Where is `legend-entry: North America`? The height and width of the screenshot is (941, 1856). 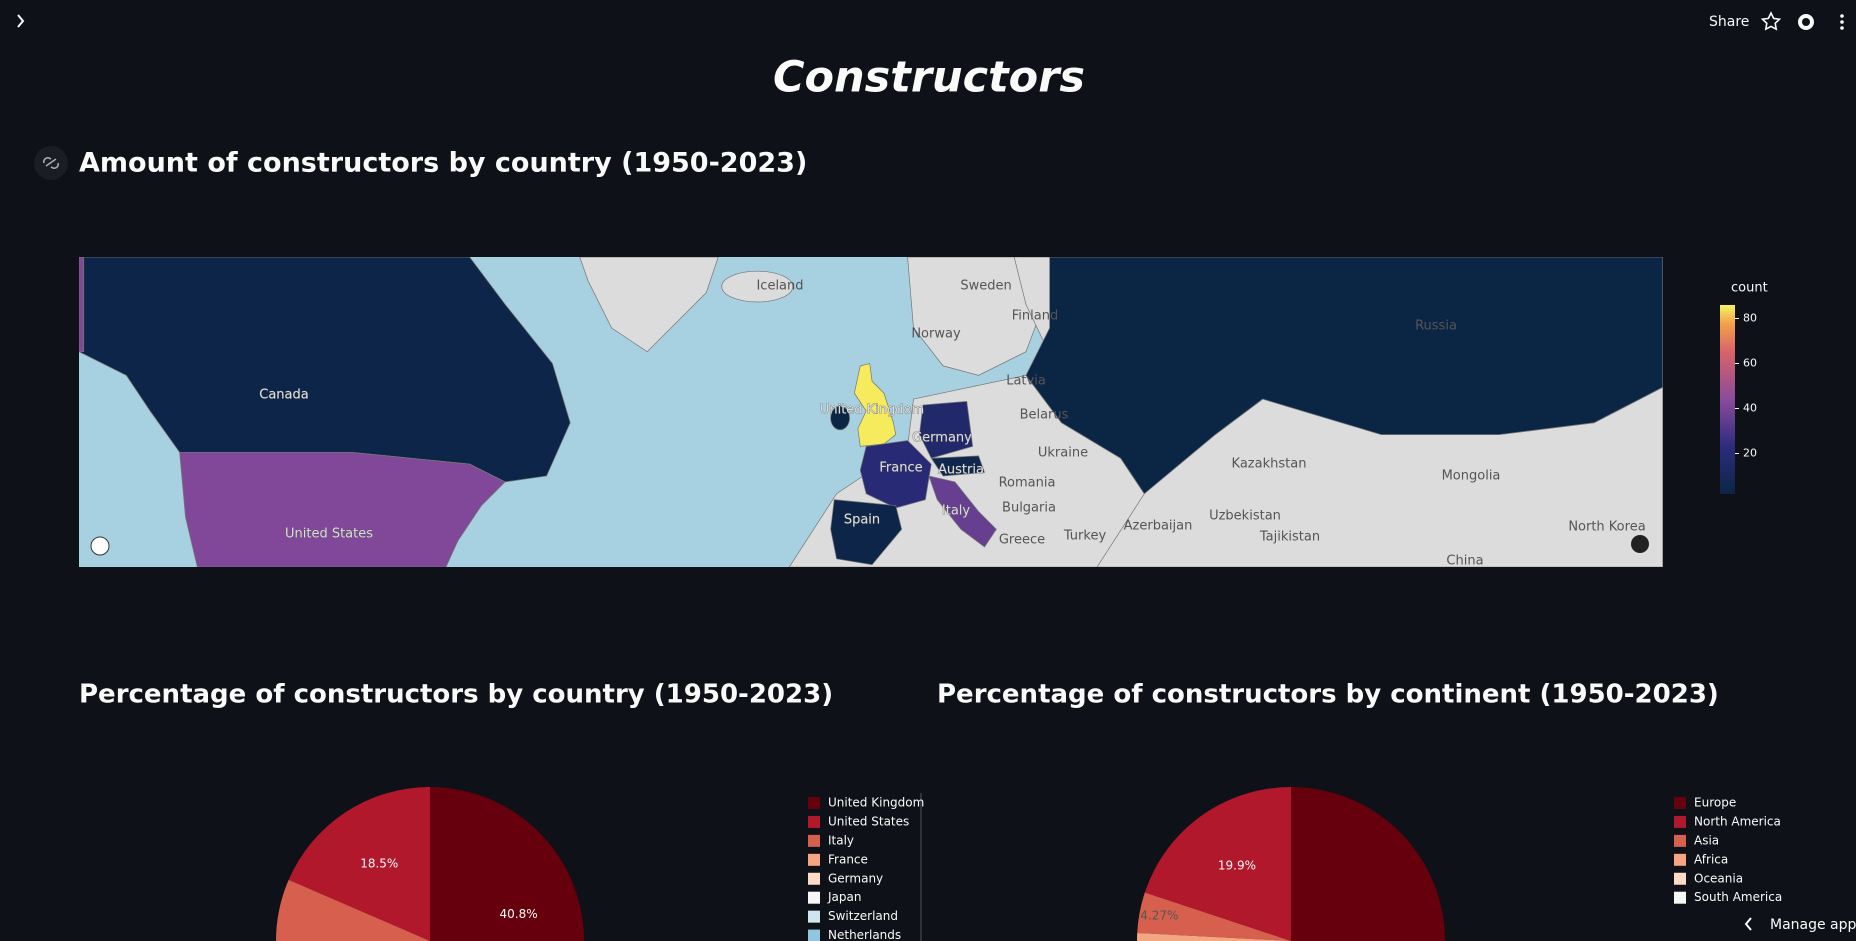
legend-entry: North America is located at coordinates (1737, 821).